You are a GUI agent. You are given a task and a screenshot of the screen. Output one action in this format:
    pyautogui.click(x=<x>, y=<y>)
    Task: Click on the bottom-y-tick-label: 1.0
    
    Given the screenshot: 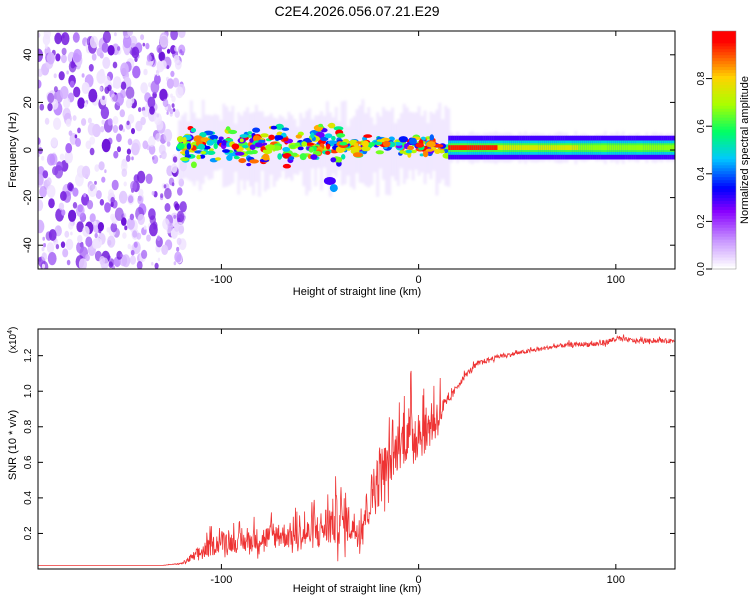 What is the action you would take?
    pyautogui.click(x=28, y=391)
    